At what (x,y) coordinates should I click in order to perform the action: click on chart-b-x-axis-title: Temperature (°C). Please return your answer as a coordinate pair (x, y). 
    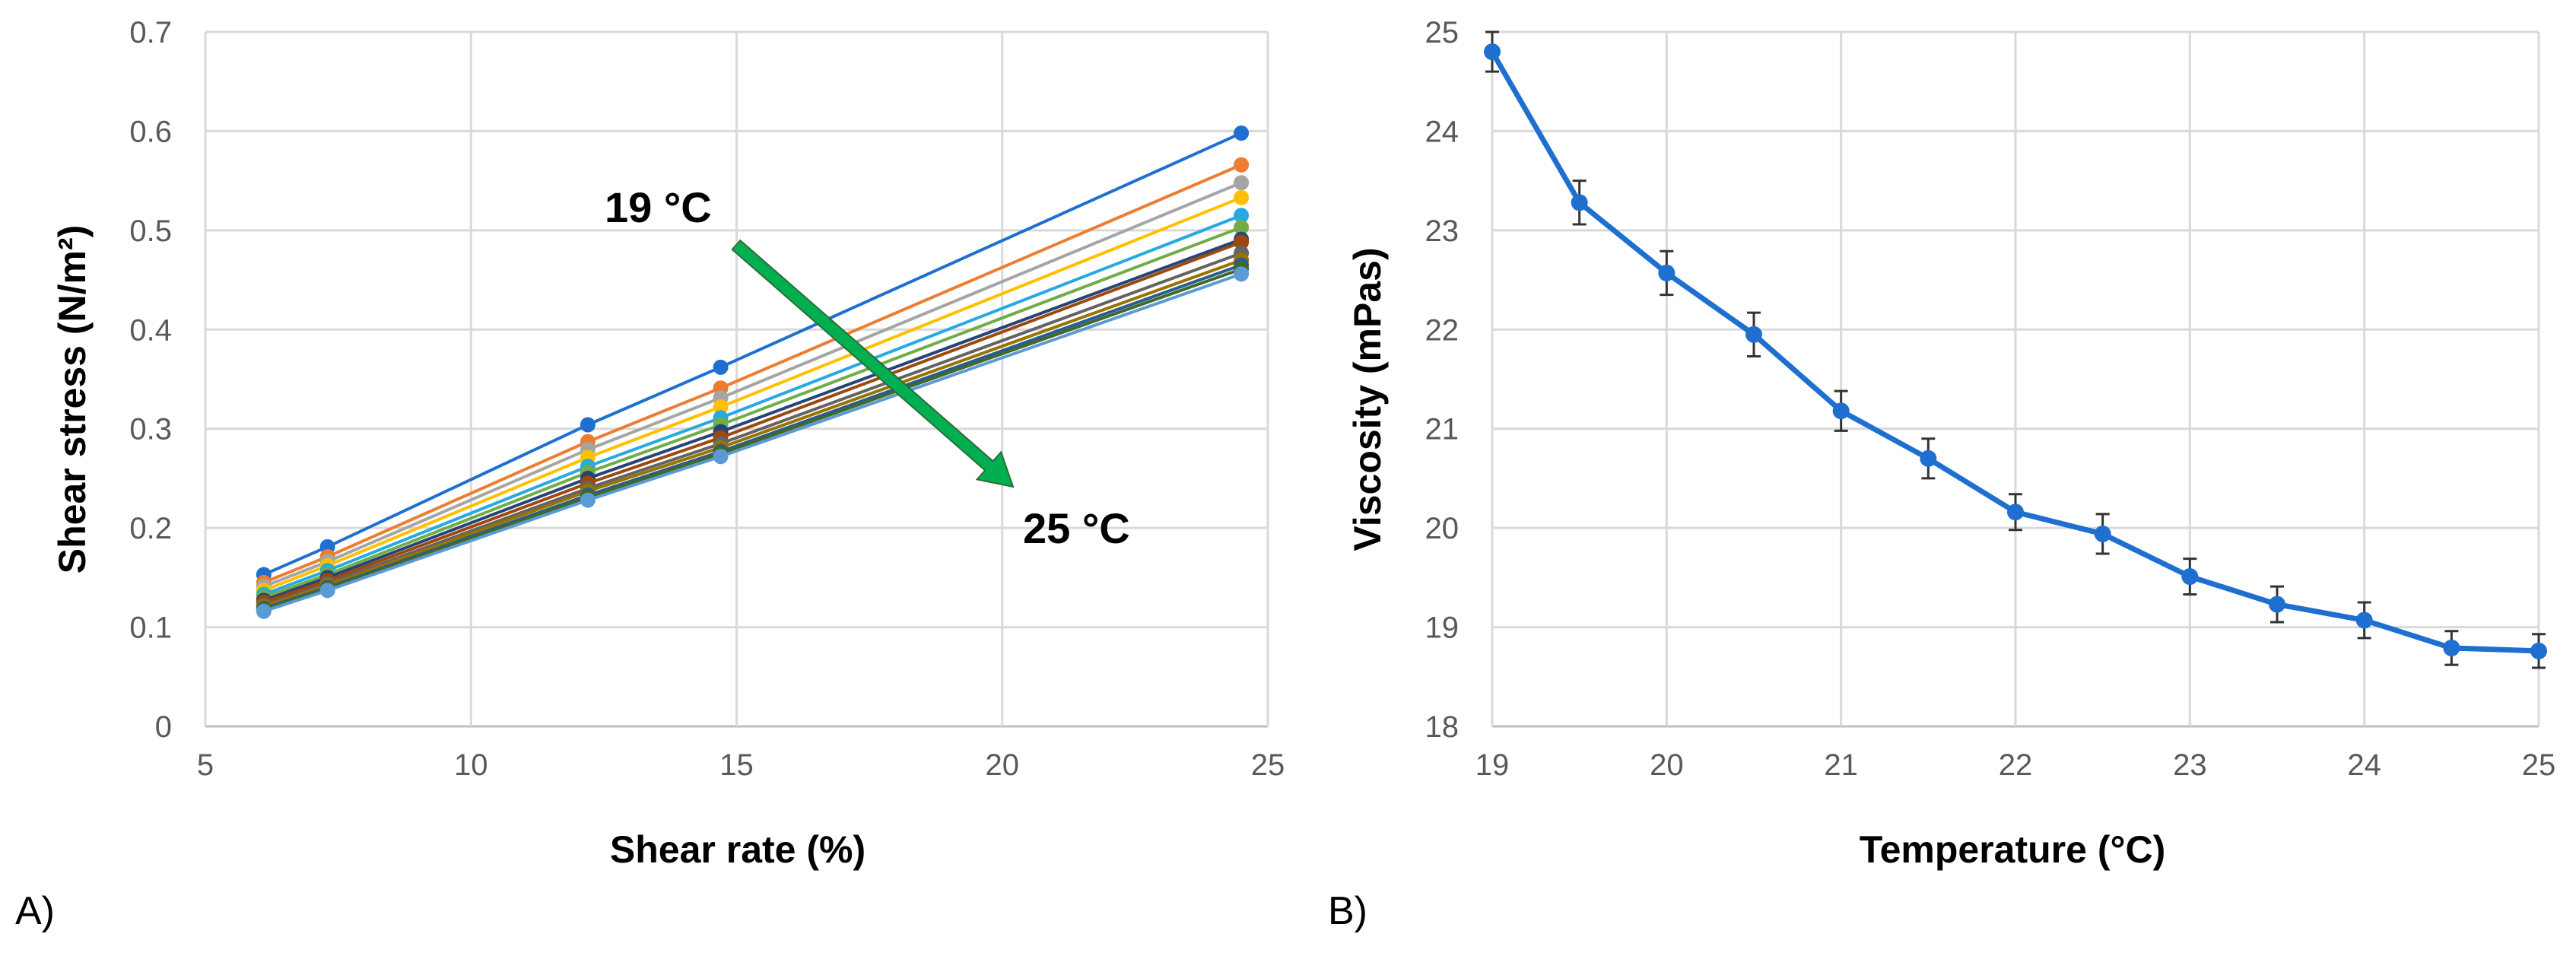
    Looking at the image, I should click on (2012, 849).